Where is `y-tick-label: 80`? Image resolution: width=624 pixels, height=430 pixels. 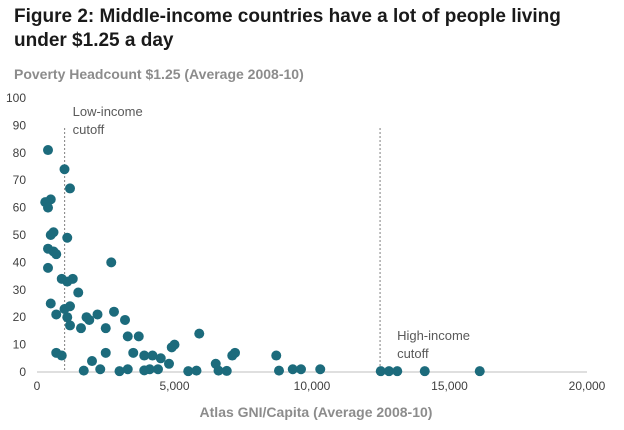 y-tick-label: 80 is located at coordinates (20, 153).